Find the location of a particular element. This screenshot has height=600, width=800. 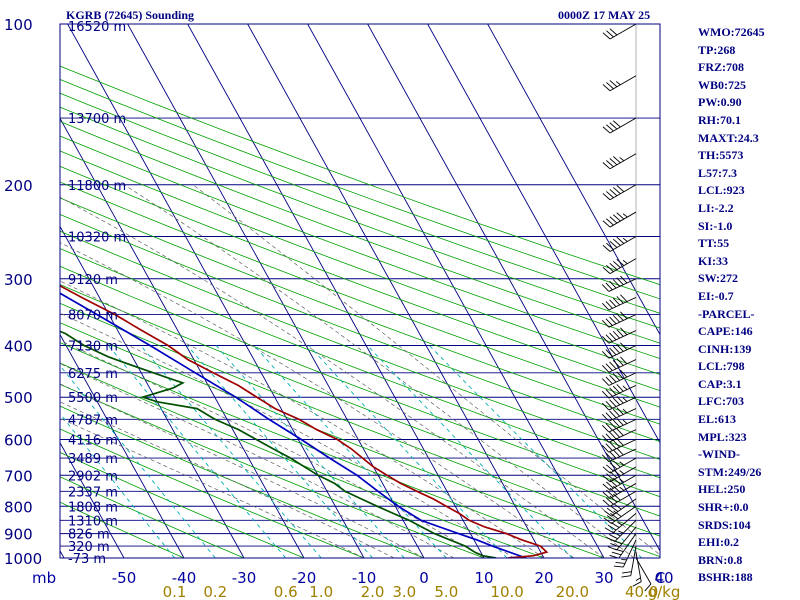

height-label: 9120 m is located at coordinates (93, 280).